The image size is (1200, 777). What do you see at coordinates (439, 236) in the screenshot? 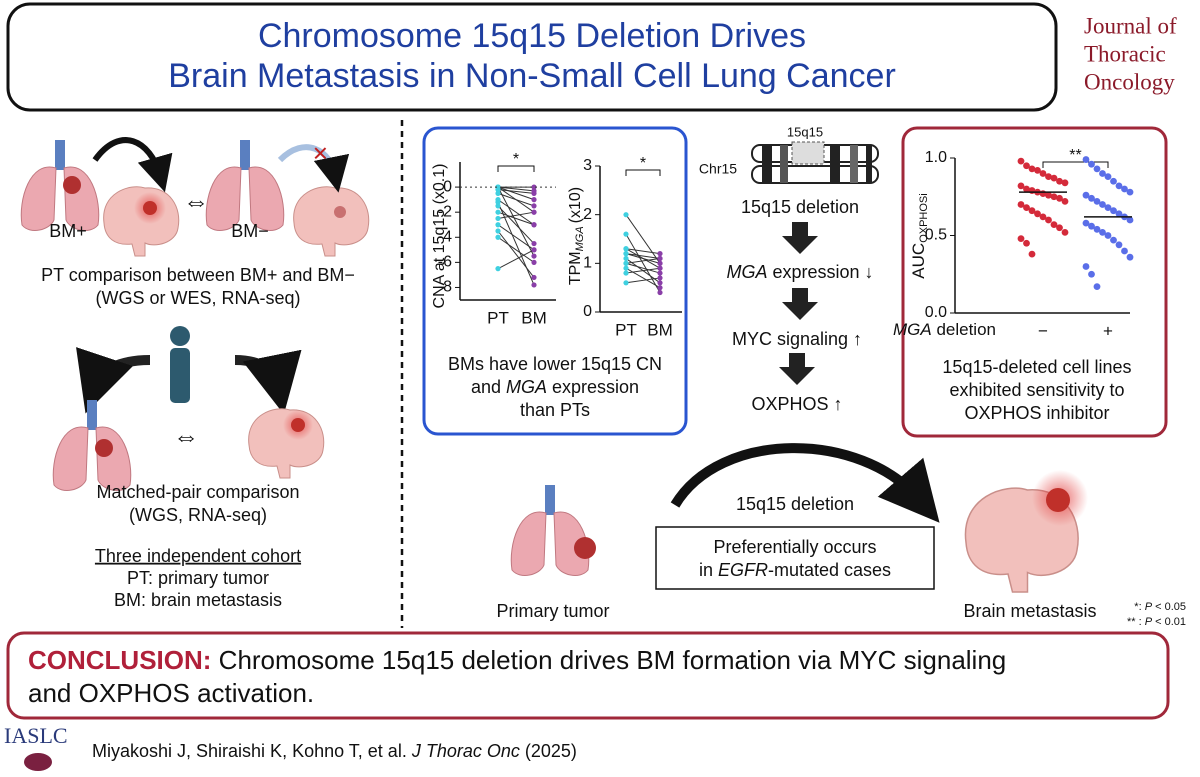
I see `y-axis-label: CNA at 15q15 (x0.1)` at bounding box center [439, 236].